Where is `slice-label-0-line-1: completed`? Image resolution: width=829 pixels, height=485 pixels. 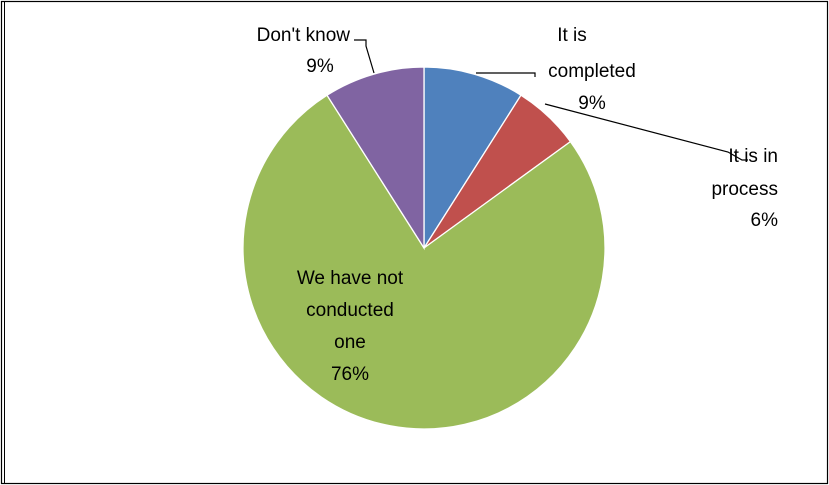 slice-label-0-line-1: completed is located at coordinates (592, 71).